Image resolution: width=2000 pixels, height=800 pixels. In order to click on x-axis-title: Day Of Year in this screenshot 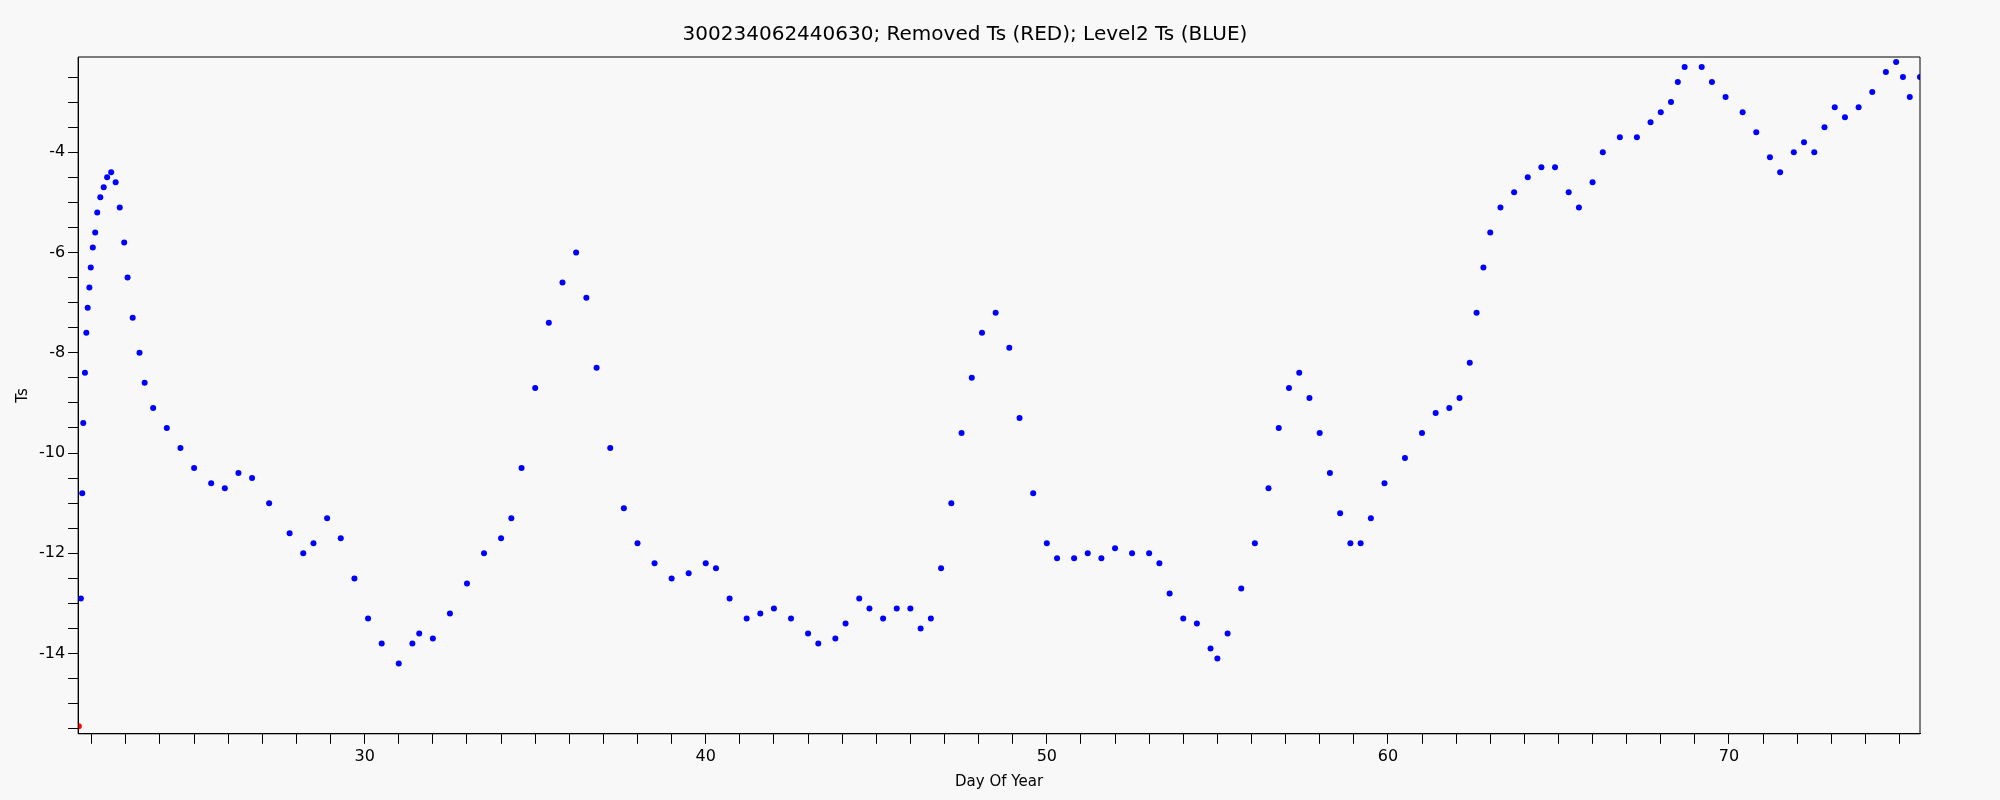, I will do `click(999, 780)`.